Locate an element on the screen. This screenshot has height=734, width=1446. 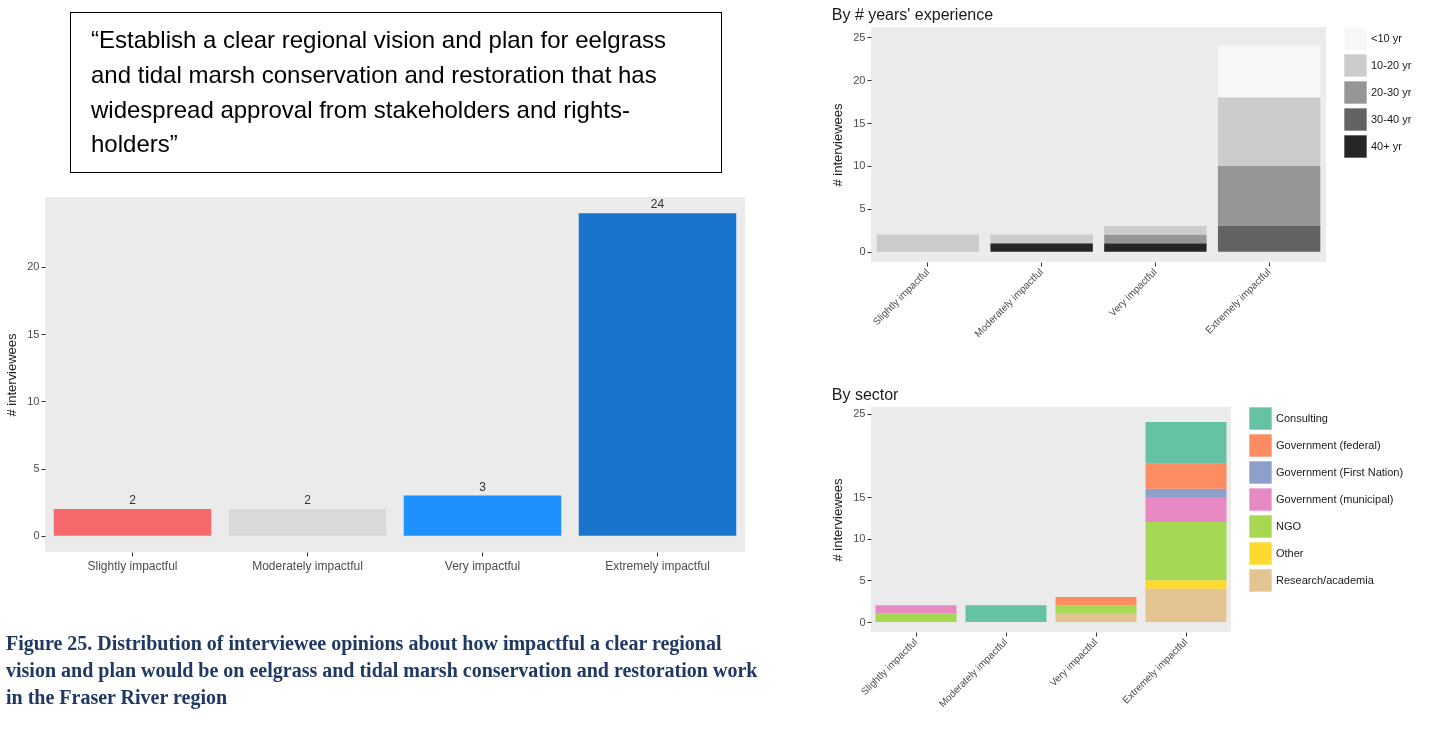
legend-label: 30-40 yr is located at coordinates (1391, 118).